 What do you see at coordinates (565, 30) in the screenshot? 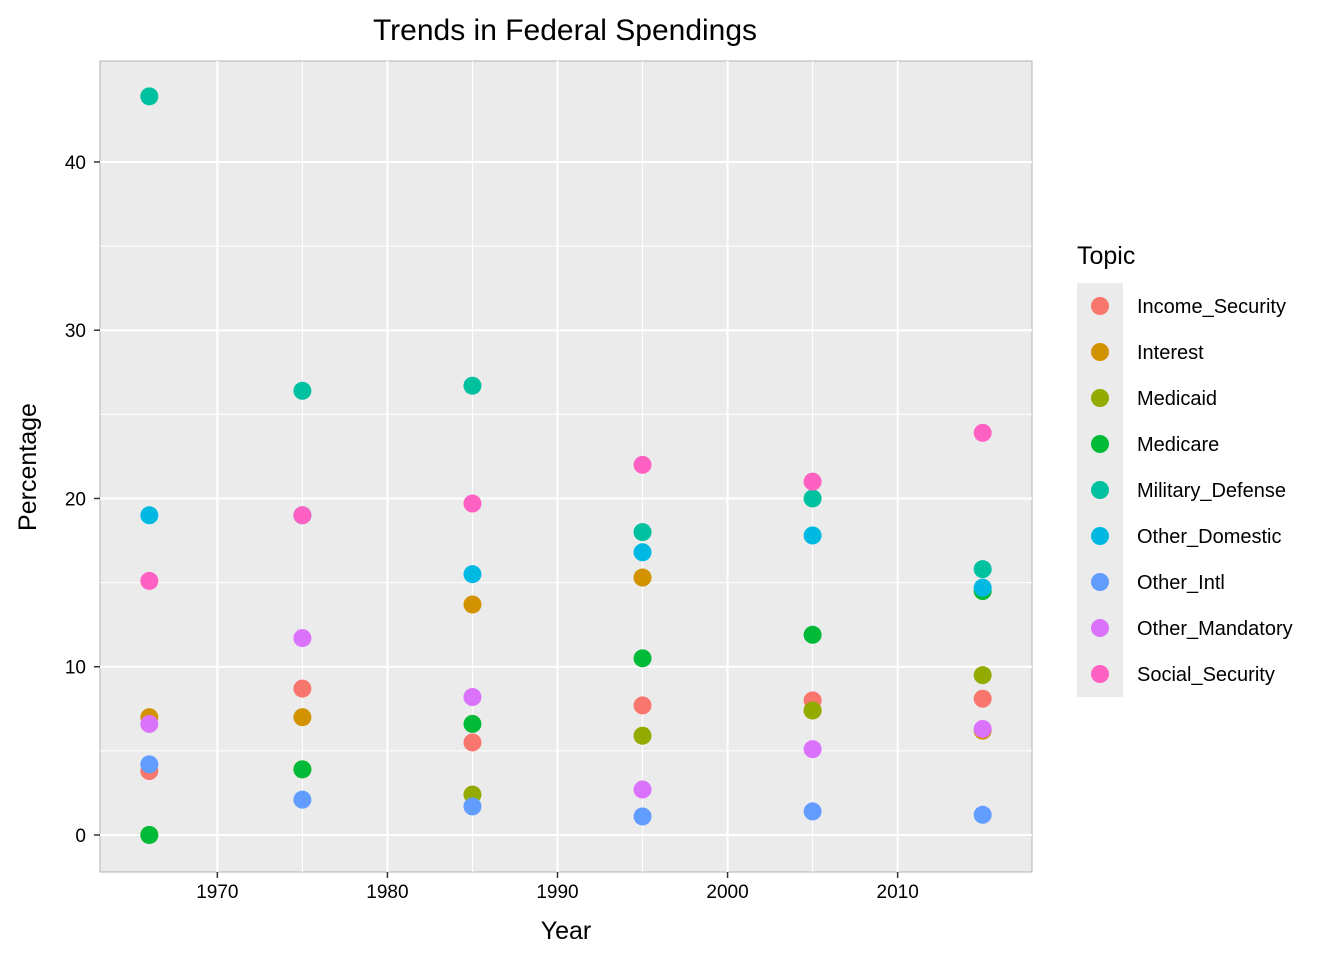
I see `chart-title: Trends in Federal Spendings` at bounding box center [565, 30].